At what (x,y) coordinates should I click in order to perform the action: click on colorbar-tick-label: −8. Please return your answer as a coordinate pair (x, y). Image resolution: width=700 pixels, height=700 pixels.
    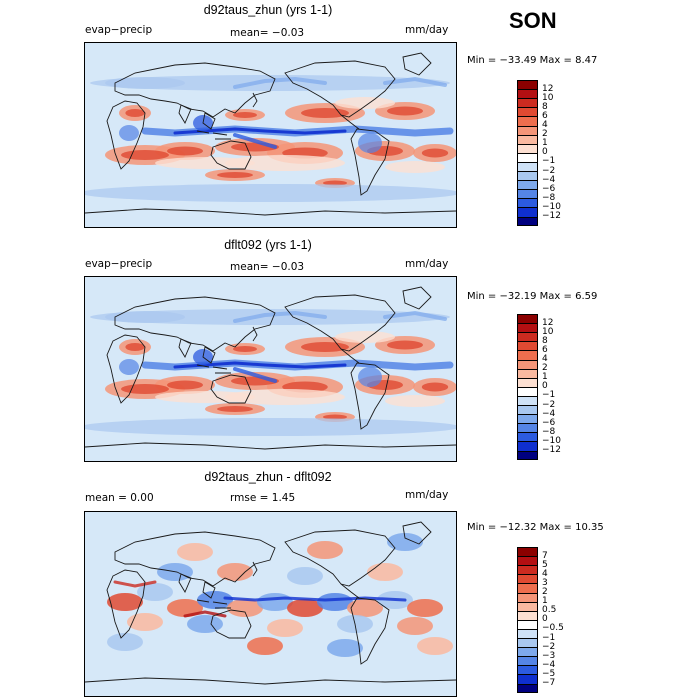
    Looking at the image, I should click on (549, 431).